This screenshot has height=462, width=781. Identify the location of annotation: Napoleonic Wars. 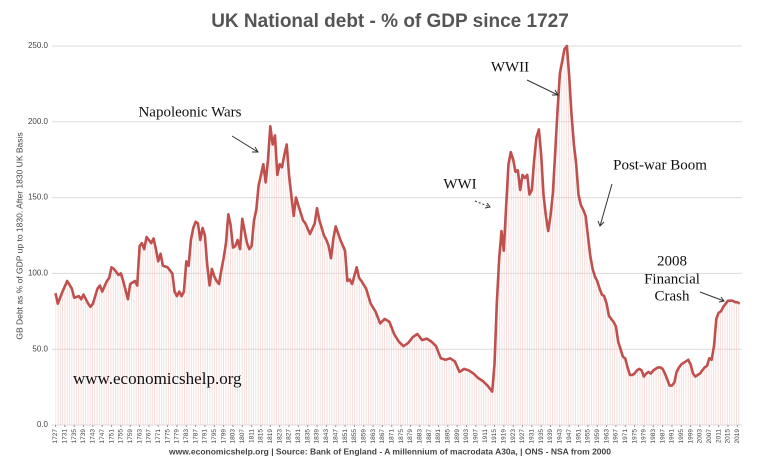
(189, 112).